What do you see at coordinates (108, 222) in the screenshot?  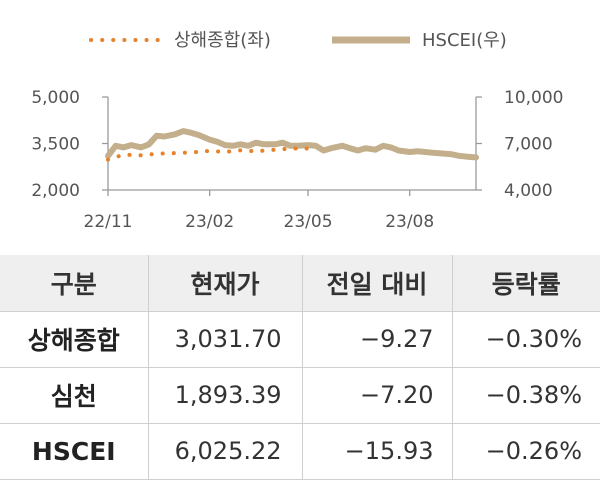 I see `x-tick-label: 22/11` at bounding box center [108, 222].